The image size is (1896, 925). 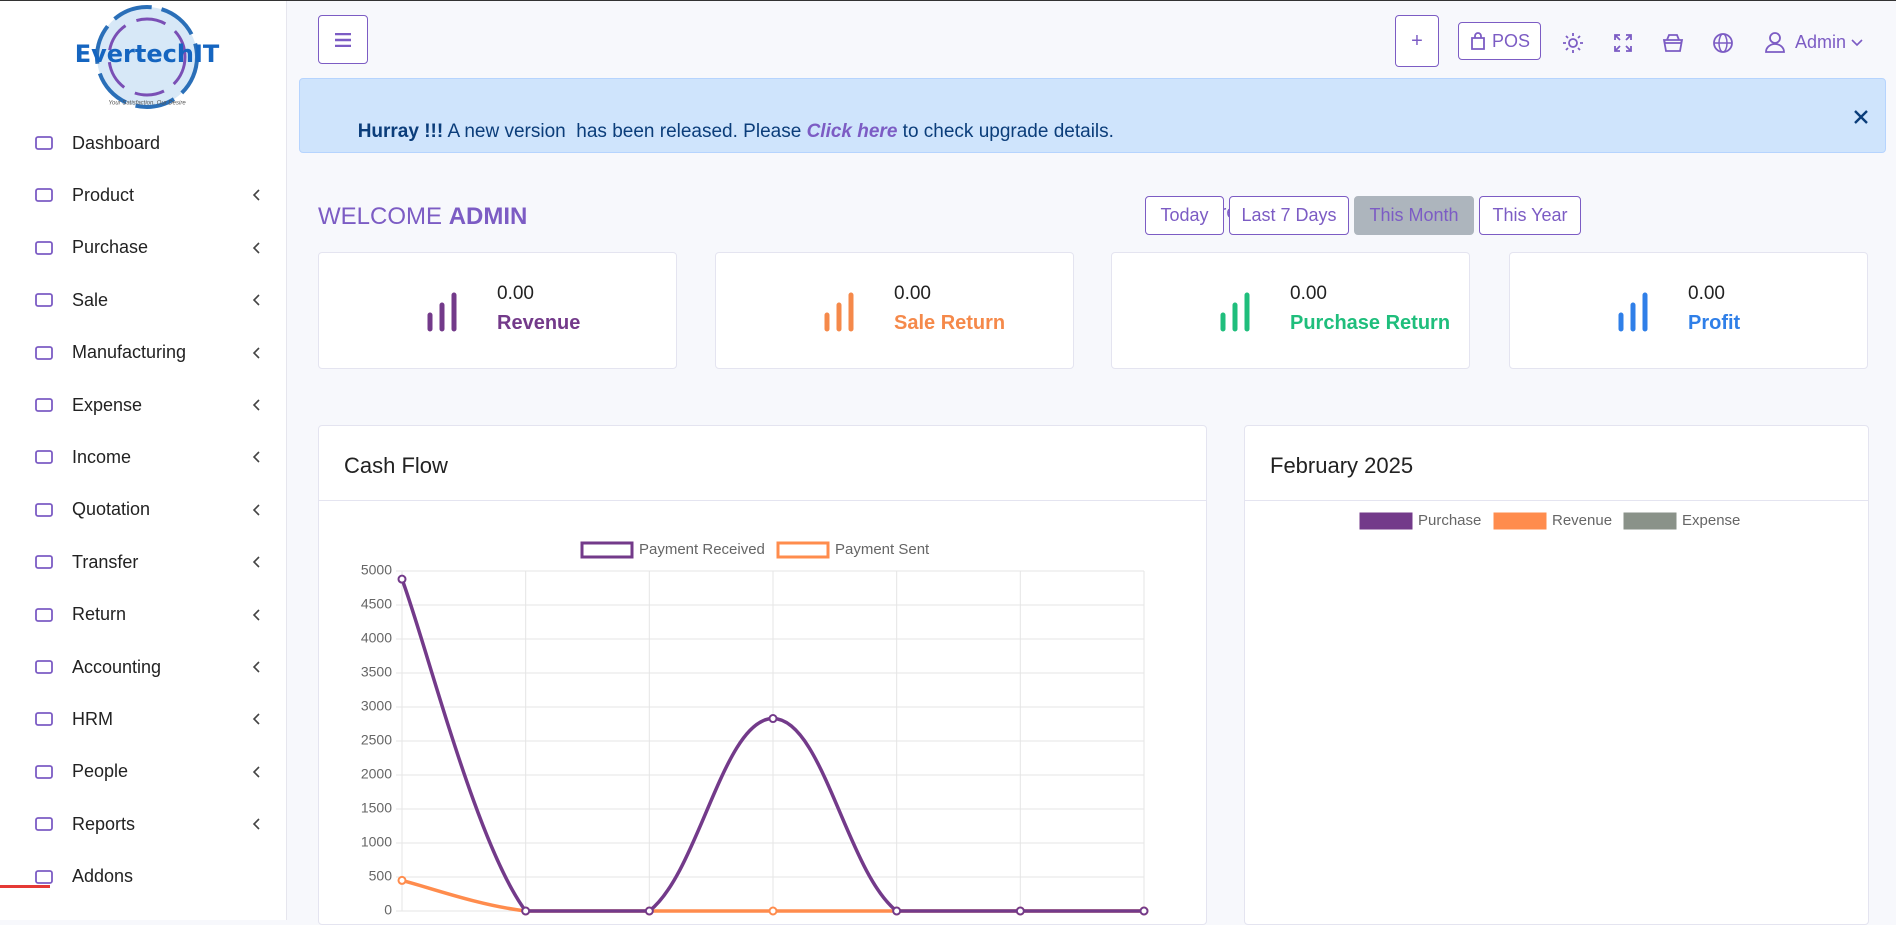 I want to click on alert-text: A new version has been released. Please, so click(x=624, y=131).